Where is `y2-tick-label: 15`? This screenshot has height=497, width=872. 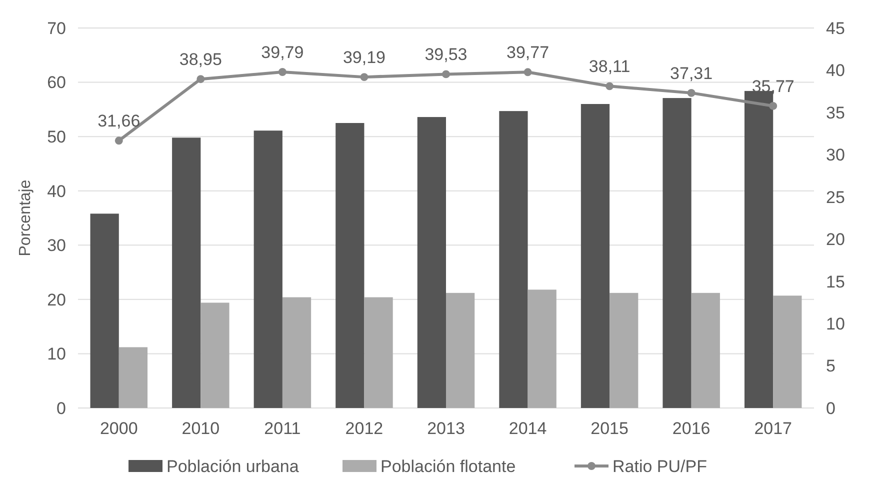 y2-tick-label: 15 is located at coordinates (835, 282).